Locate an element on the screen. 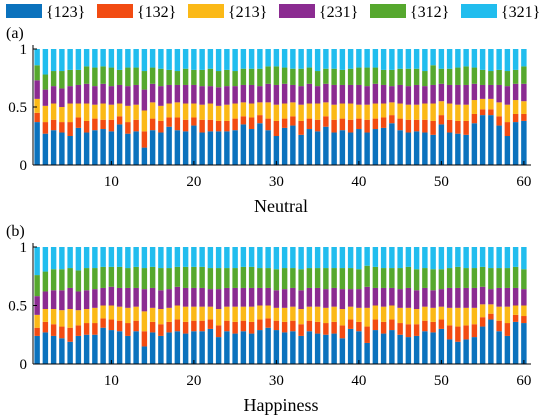  x-tick-label: 20 is located at coordinates (193, 381).